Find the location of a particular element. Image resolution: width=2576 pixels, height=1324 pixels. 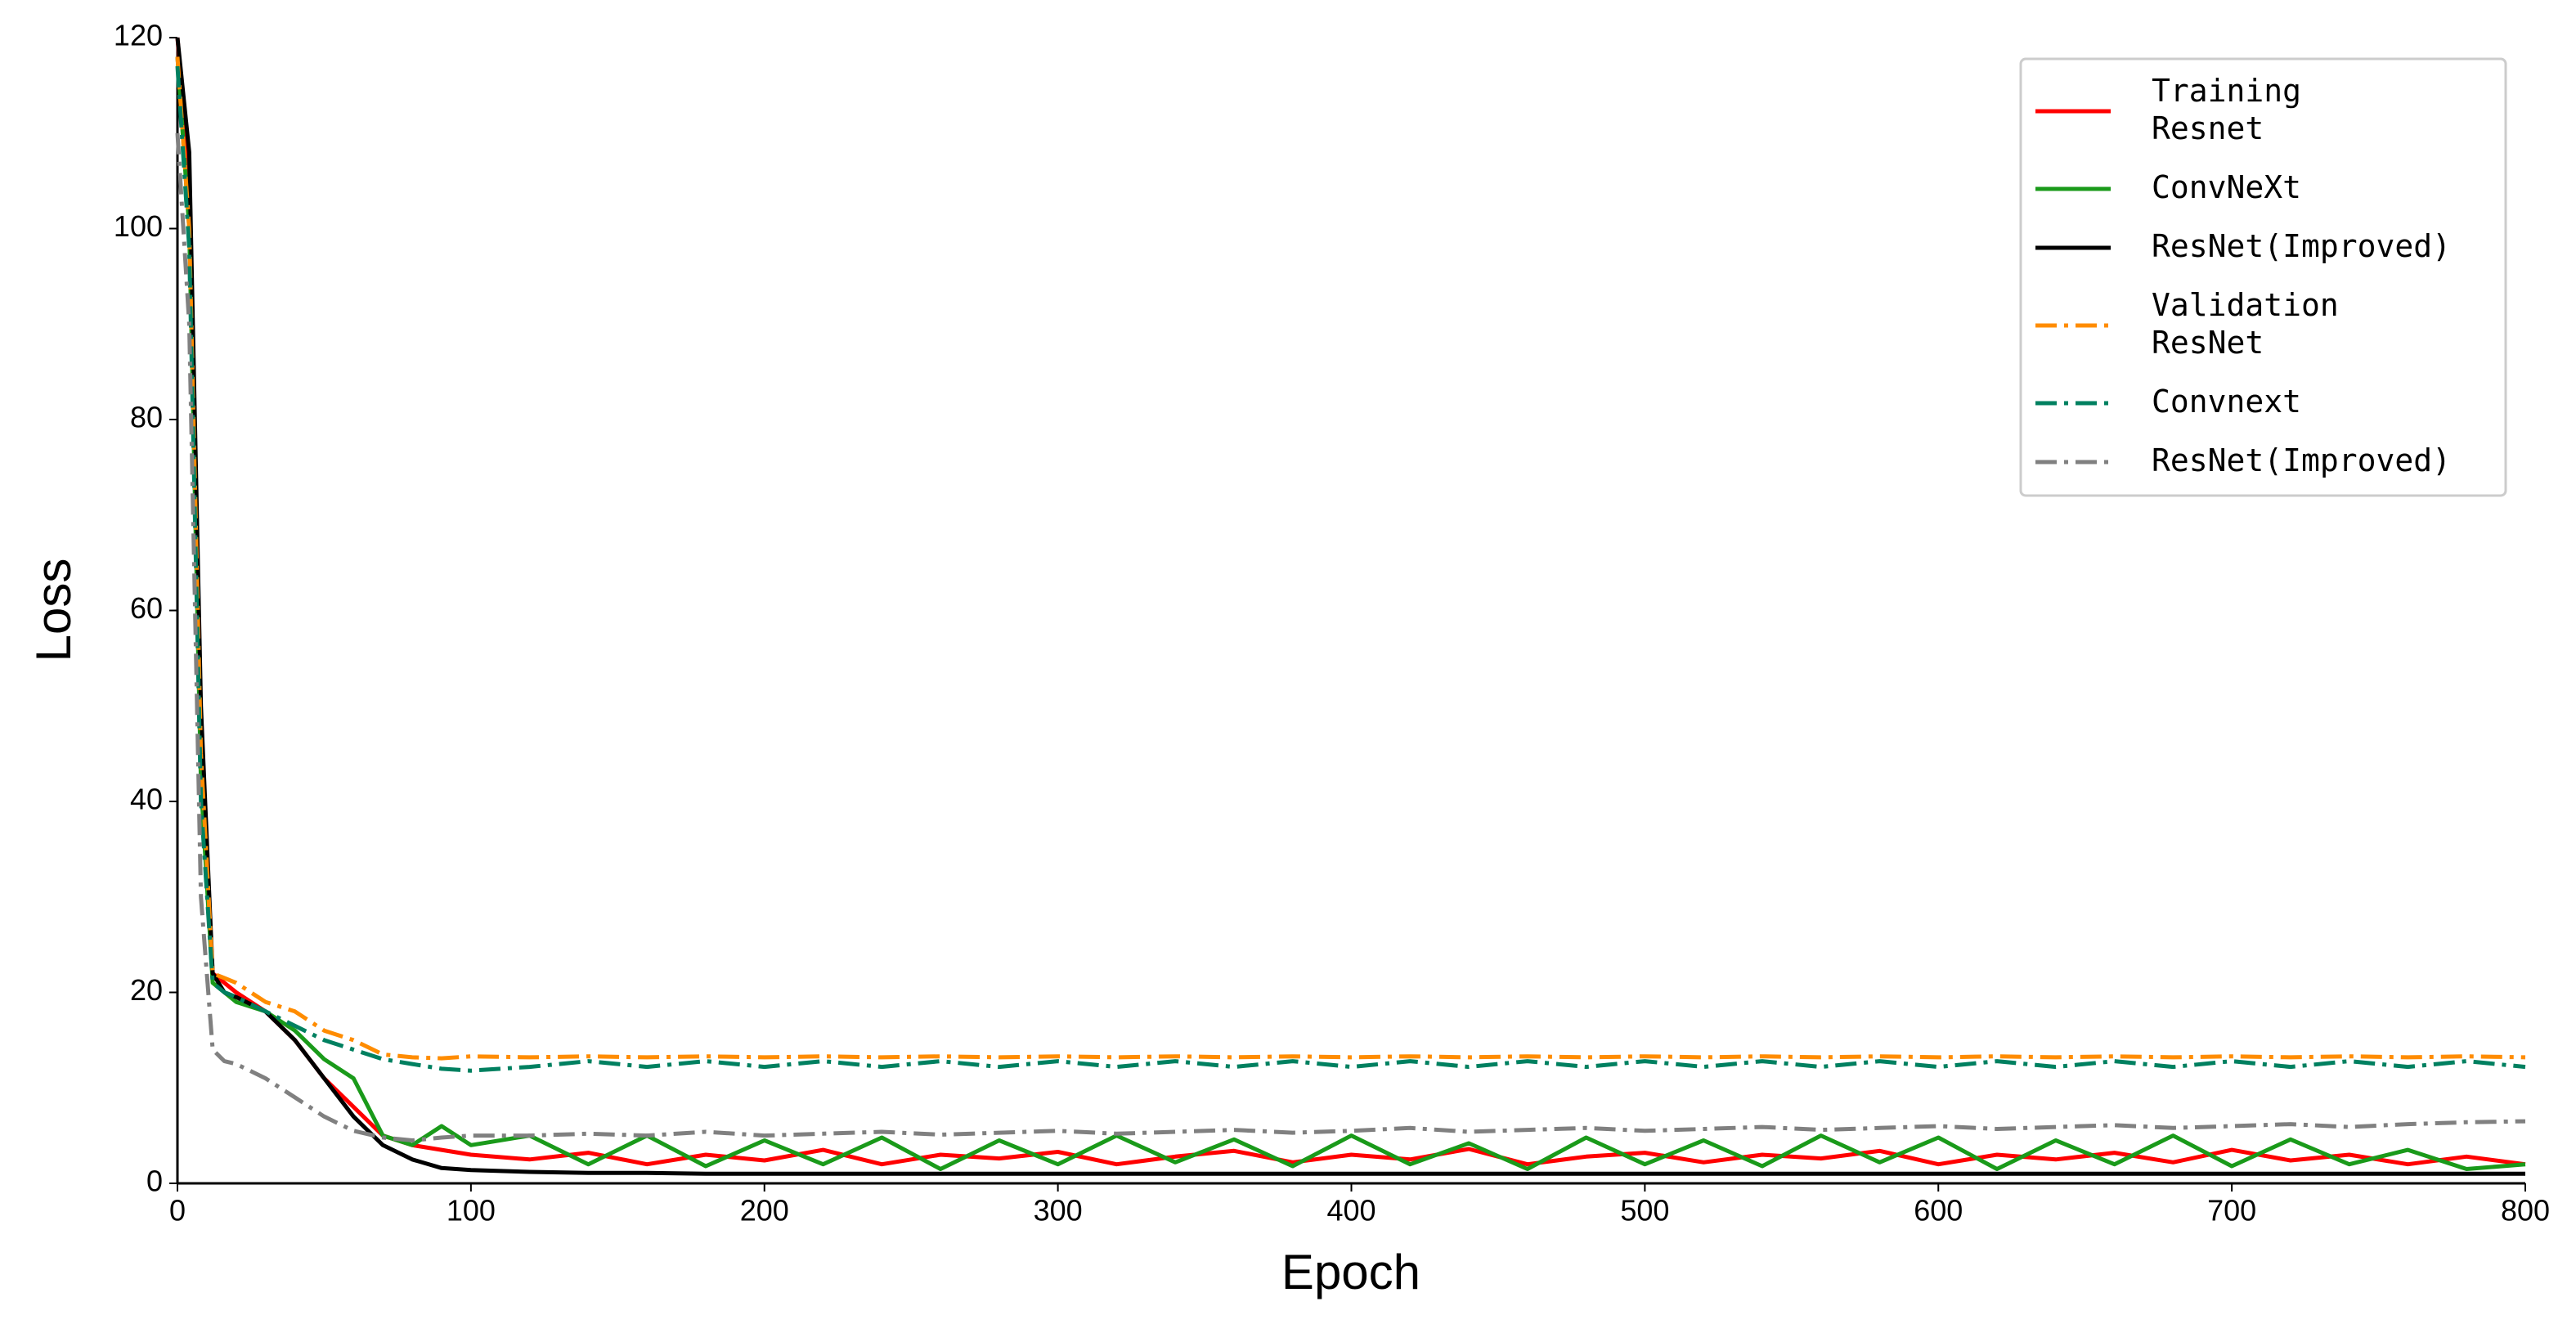

x-tick-label: 600 is located at coordinates (1939, 1211).